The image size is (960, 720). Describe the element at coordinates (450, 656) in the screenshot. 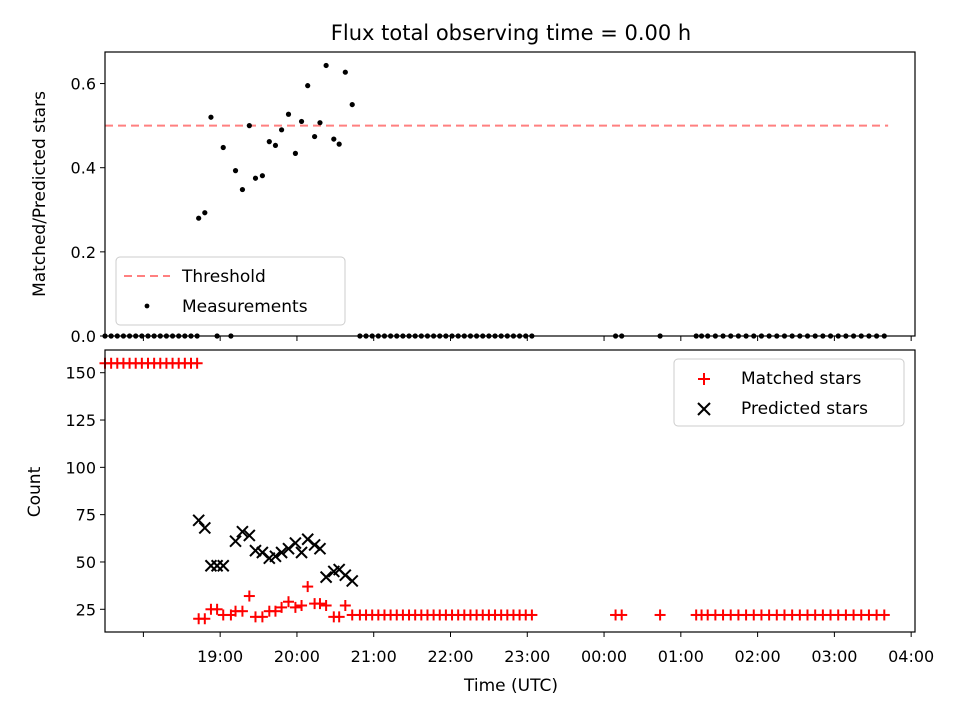

I see `x-tick-label: 22:00` at that location.